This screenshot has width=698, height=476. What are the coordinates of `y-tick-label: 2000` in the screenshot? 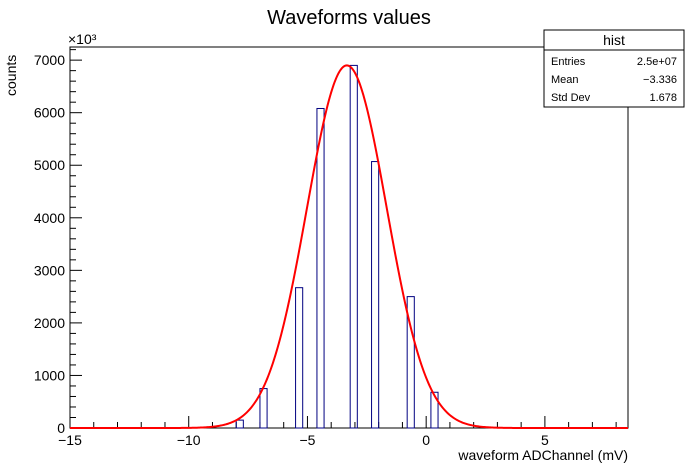 It's located at (49, 323).